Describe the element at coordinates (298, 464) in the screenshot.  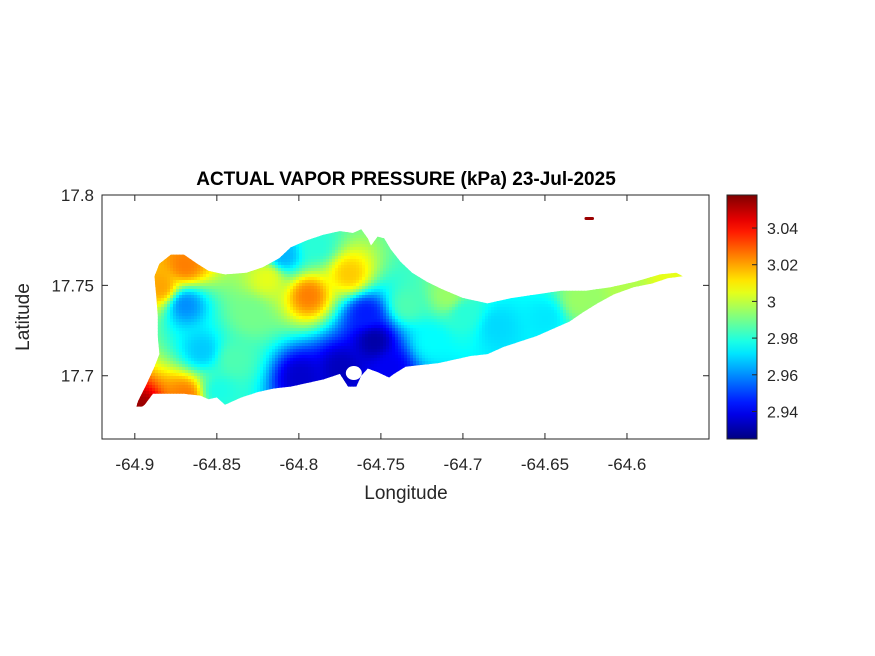
I see `x-tick-label: -64.8` at that location.